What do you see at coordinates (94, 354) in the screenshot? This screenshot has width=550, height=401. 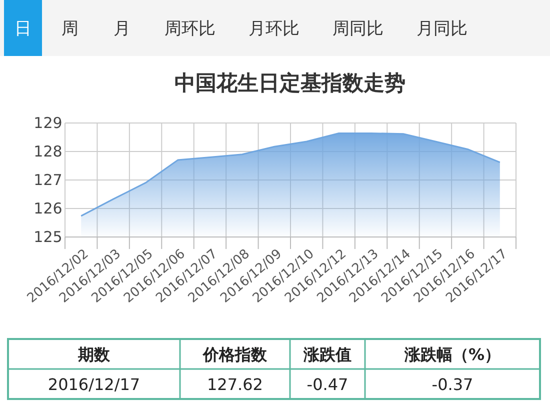 I see `category-label: 期数` at bounding box center [94, 354].